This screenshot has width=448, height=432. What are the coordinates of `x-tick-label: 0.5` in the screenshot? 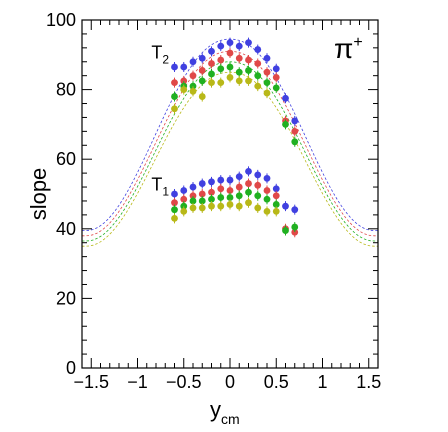 It's located at (276, 382).